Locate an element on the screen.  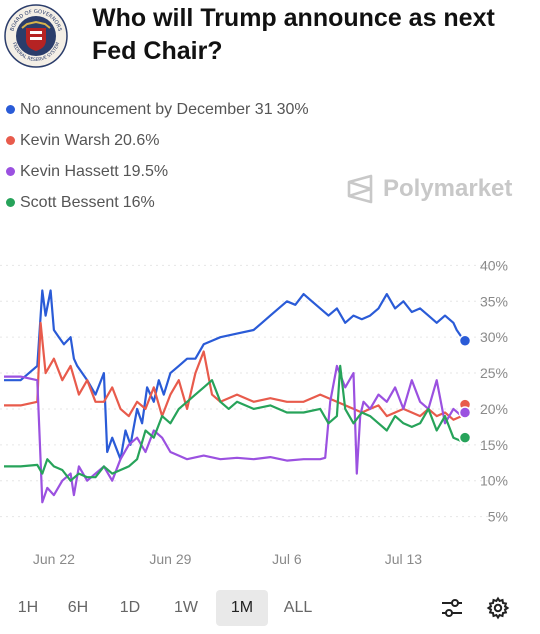
y-tick-label: 35% is located at coordinates (494, 301).